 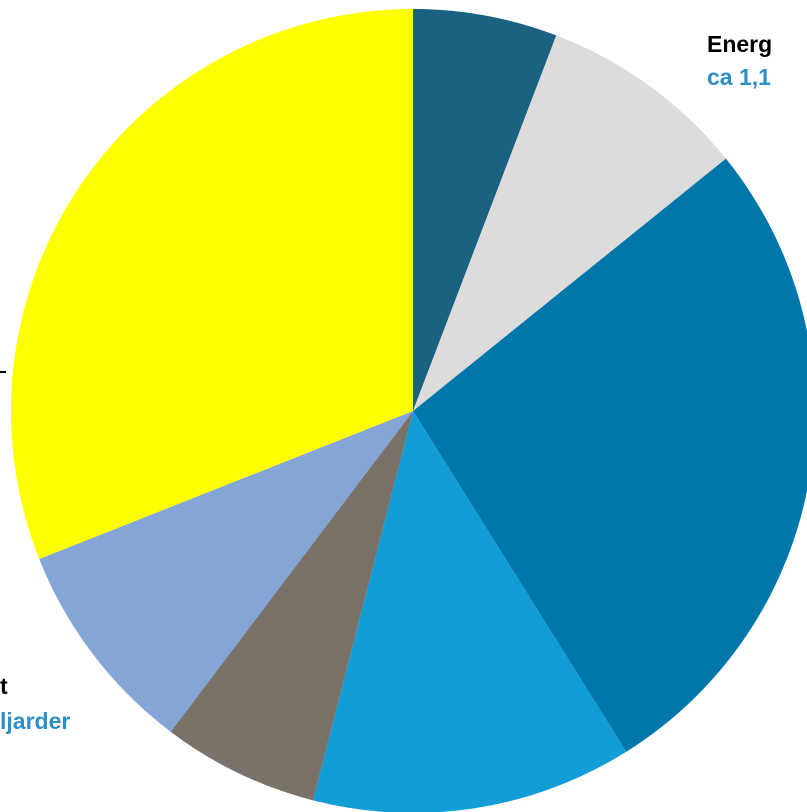 What do you see at coordinates (35, 721) in the screenshot?
I see `label-bottom-left-value: ljarder` at bounding box center [35, 721].